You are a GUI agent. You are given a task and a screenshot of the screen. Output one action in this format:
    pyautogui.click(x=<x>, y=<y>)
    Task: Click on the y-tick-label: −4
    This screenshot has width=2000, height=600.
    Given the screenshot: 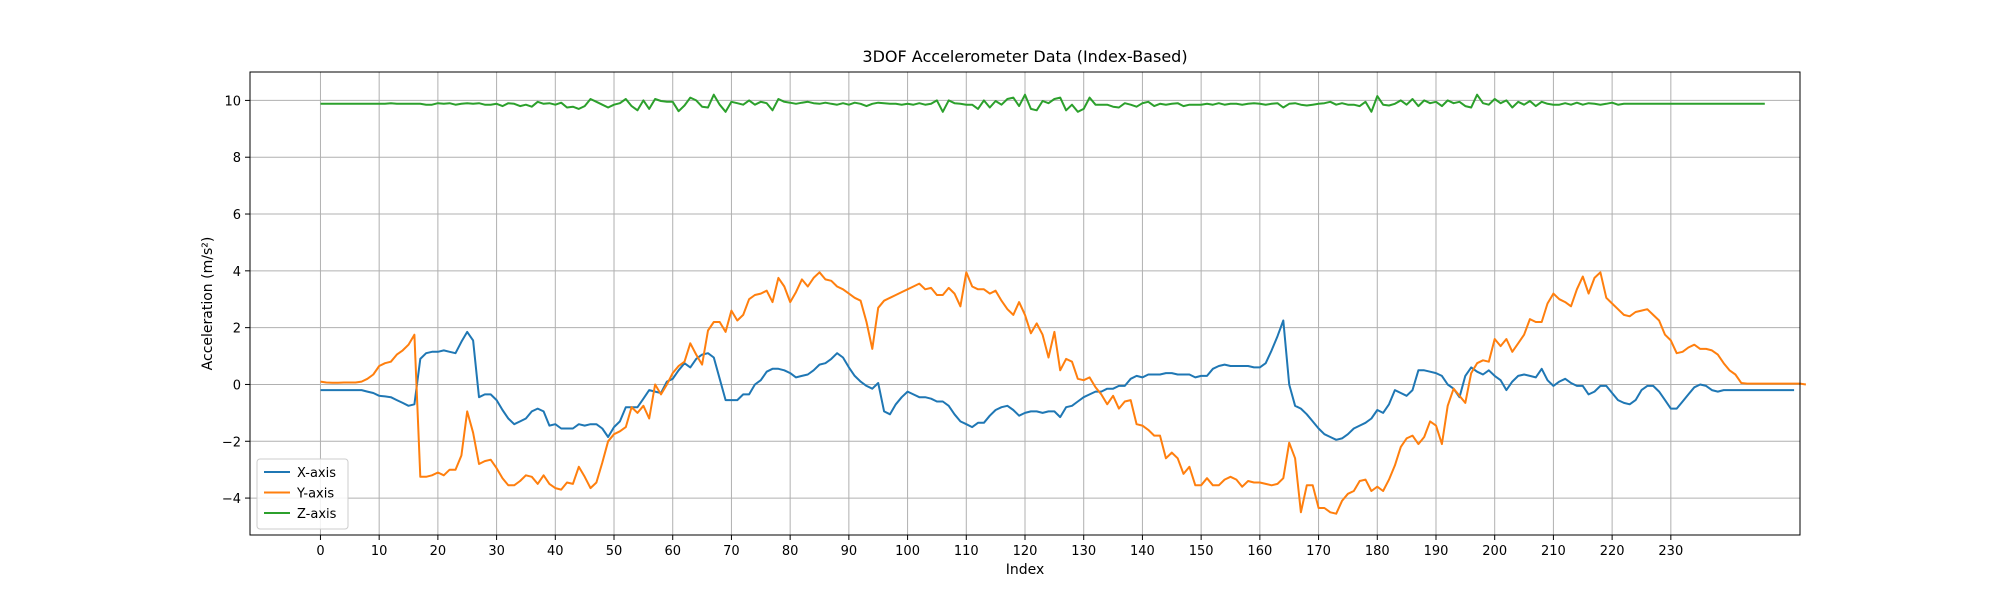 What is the action you would take?
    pyautogui.click(x=231, y=499)
    